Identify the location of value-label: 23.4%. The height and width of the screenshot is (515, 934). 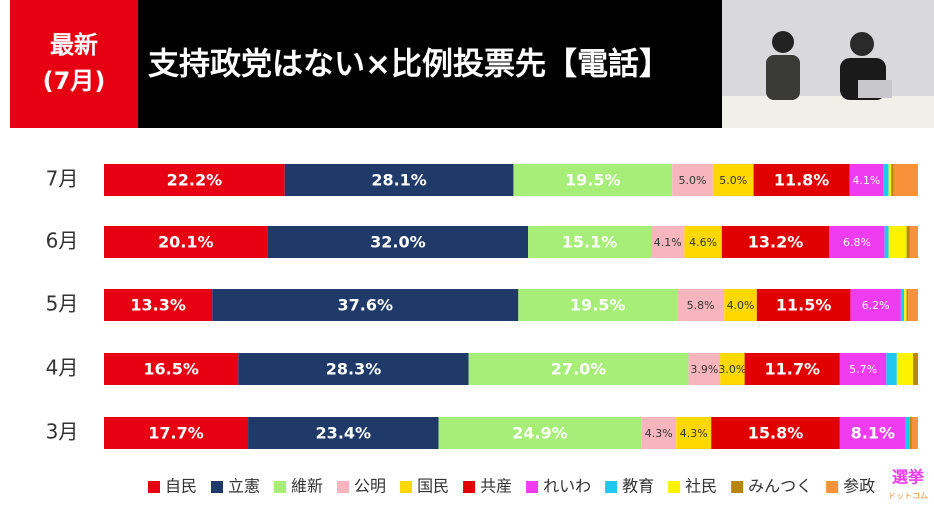
(344, 433).